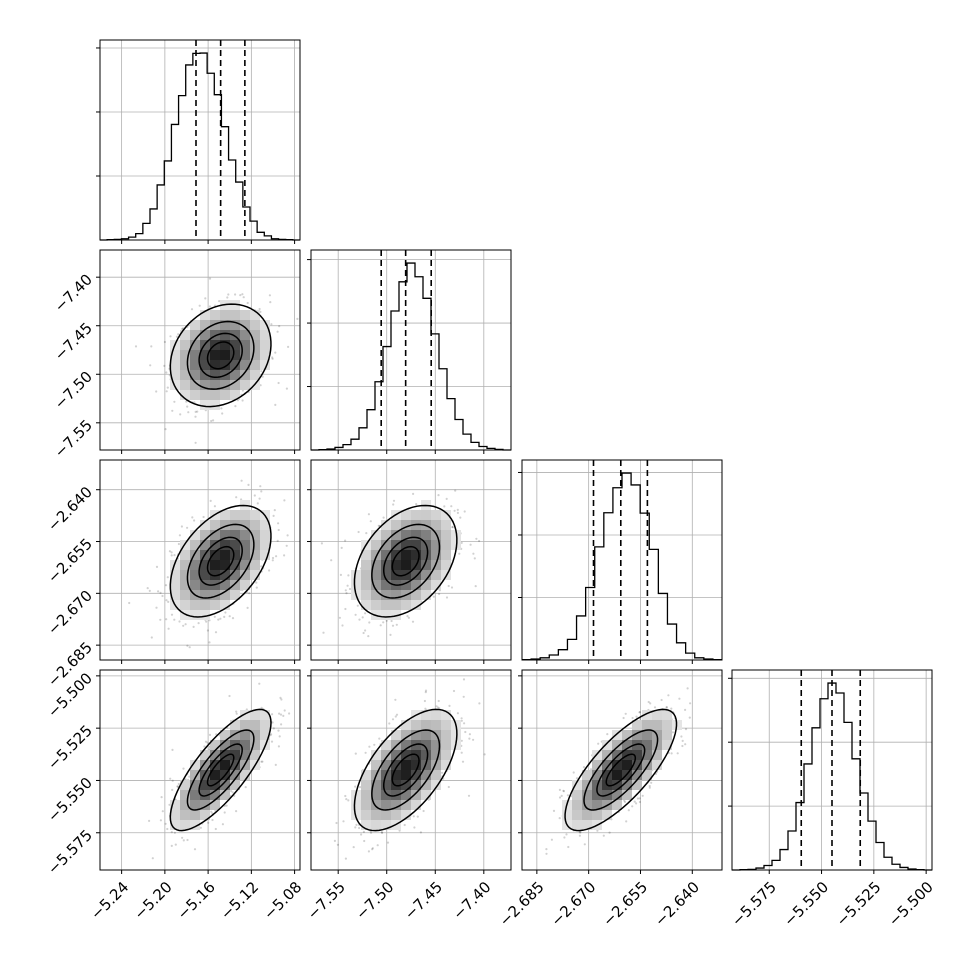 This screenshot has width=970, height=970. What do you see at coordinates (73, 341) in the screenshot?
I see `y-tick-label: −7.45` at bounding box center [73, 341].